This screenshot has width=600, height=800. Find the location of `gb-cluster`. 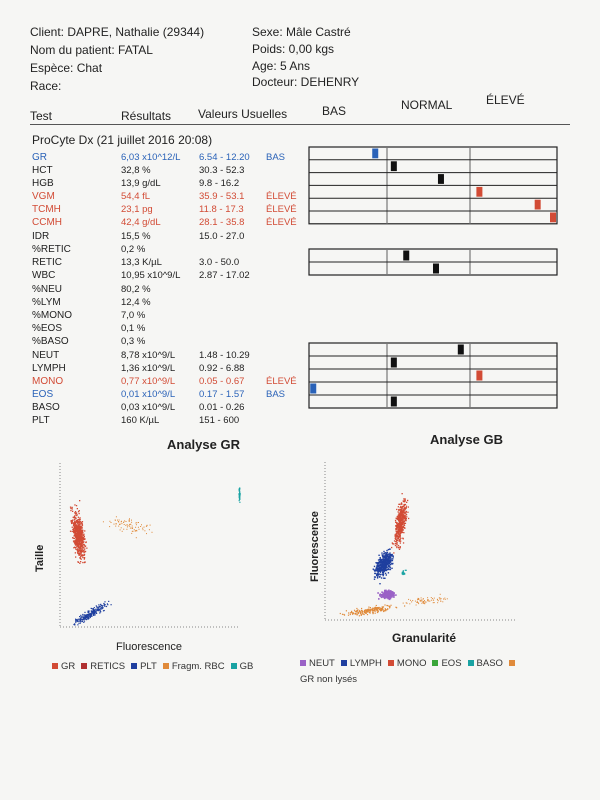

gb-cluster is located at coordinates (239, 495).